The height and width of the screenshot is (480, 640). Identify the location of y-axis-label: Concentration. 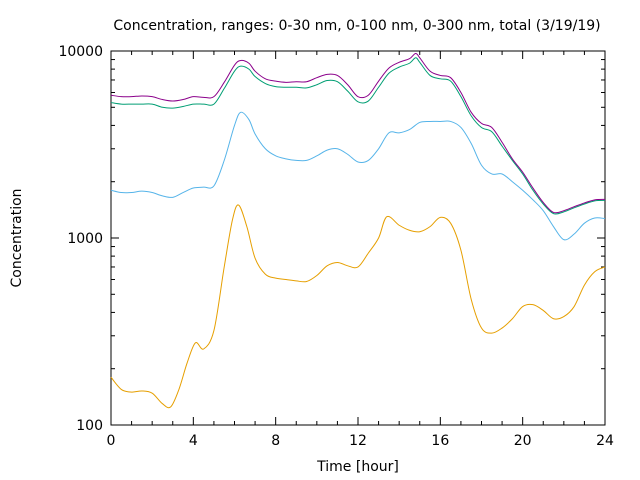
(17, 237).